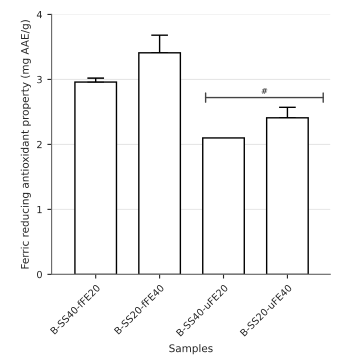 This screenshot has height=361, width=344. Describe the element at coordinates (39, 144) in the screenshot. I see `y-tick-label: 2` at that location.